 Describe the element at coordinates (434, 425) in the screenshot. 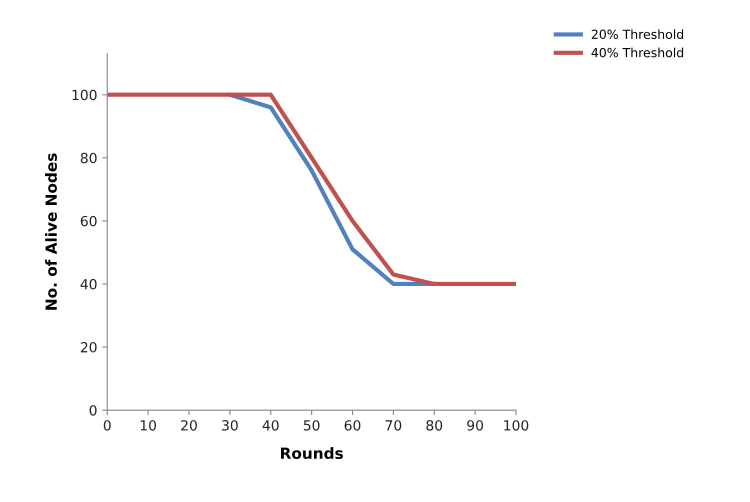

I see `x-tick-label: 80` at that location.